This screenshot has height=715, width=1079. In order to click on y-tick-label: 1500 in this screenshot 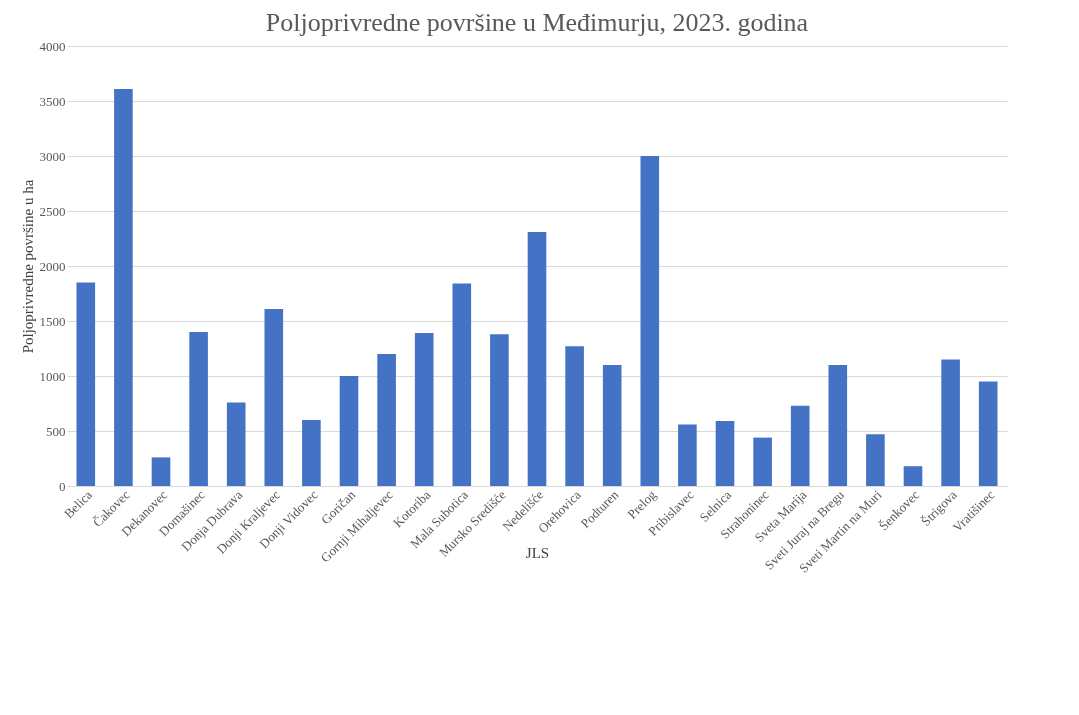, I will do `click(52, 321)`.